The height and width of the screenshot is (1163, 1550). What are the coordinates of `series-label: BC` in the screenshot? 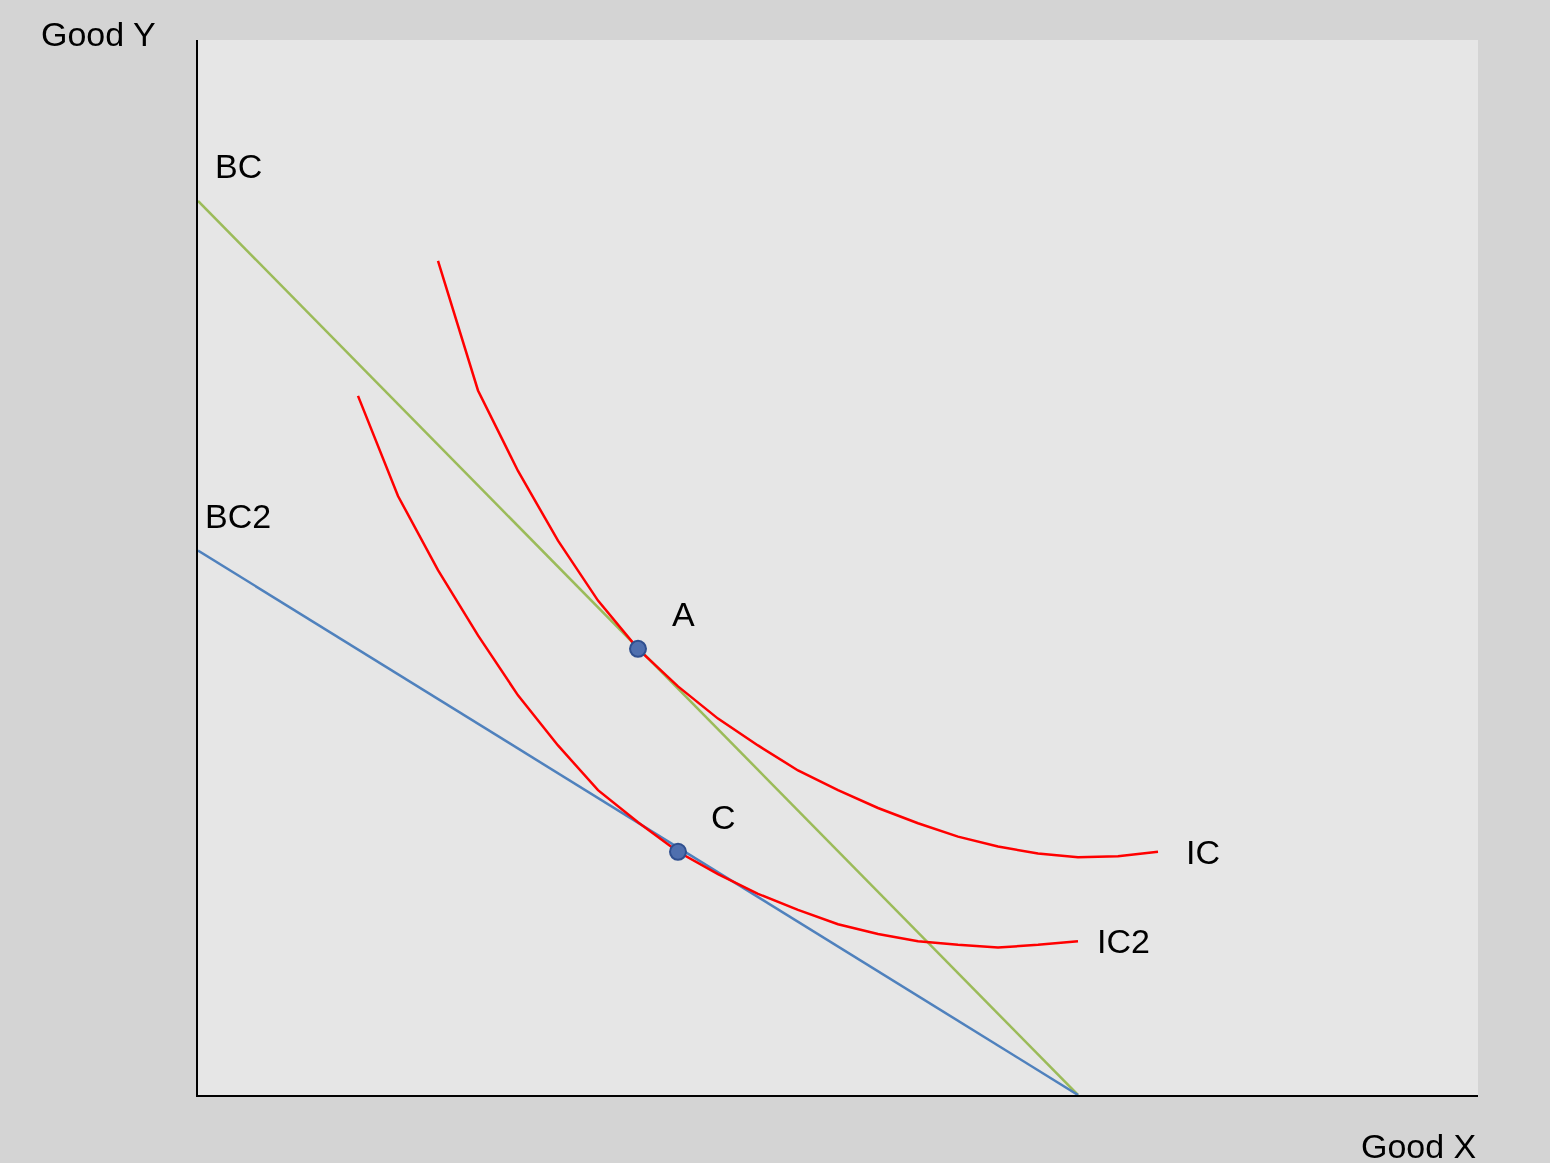 It's located at (239, 166).